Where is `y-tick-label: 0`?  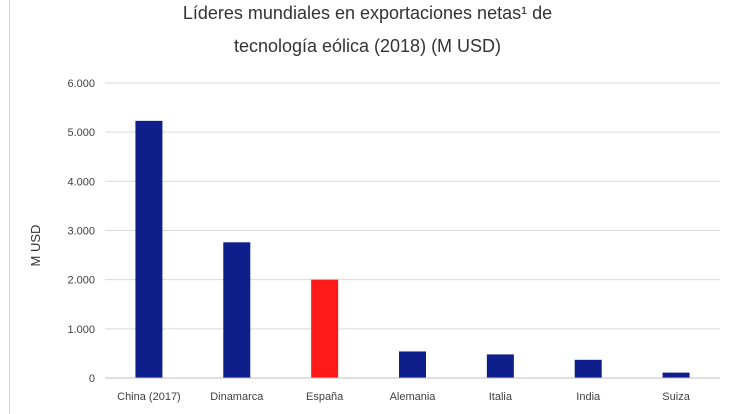
y-tick-label: 0 is located at coordinates (92, 379).